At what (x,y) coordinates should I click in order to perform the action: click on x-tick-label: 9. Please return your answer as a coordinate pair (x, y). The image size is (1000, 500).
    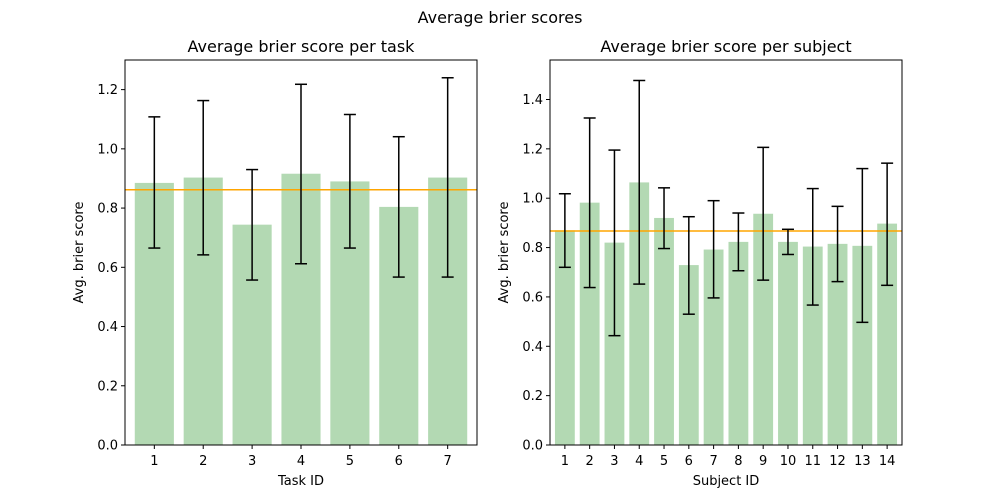
    Looking at the image, I should click on (763, 461).